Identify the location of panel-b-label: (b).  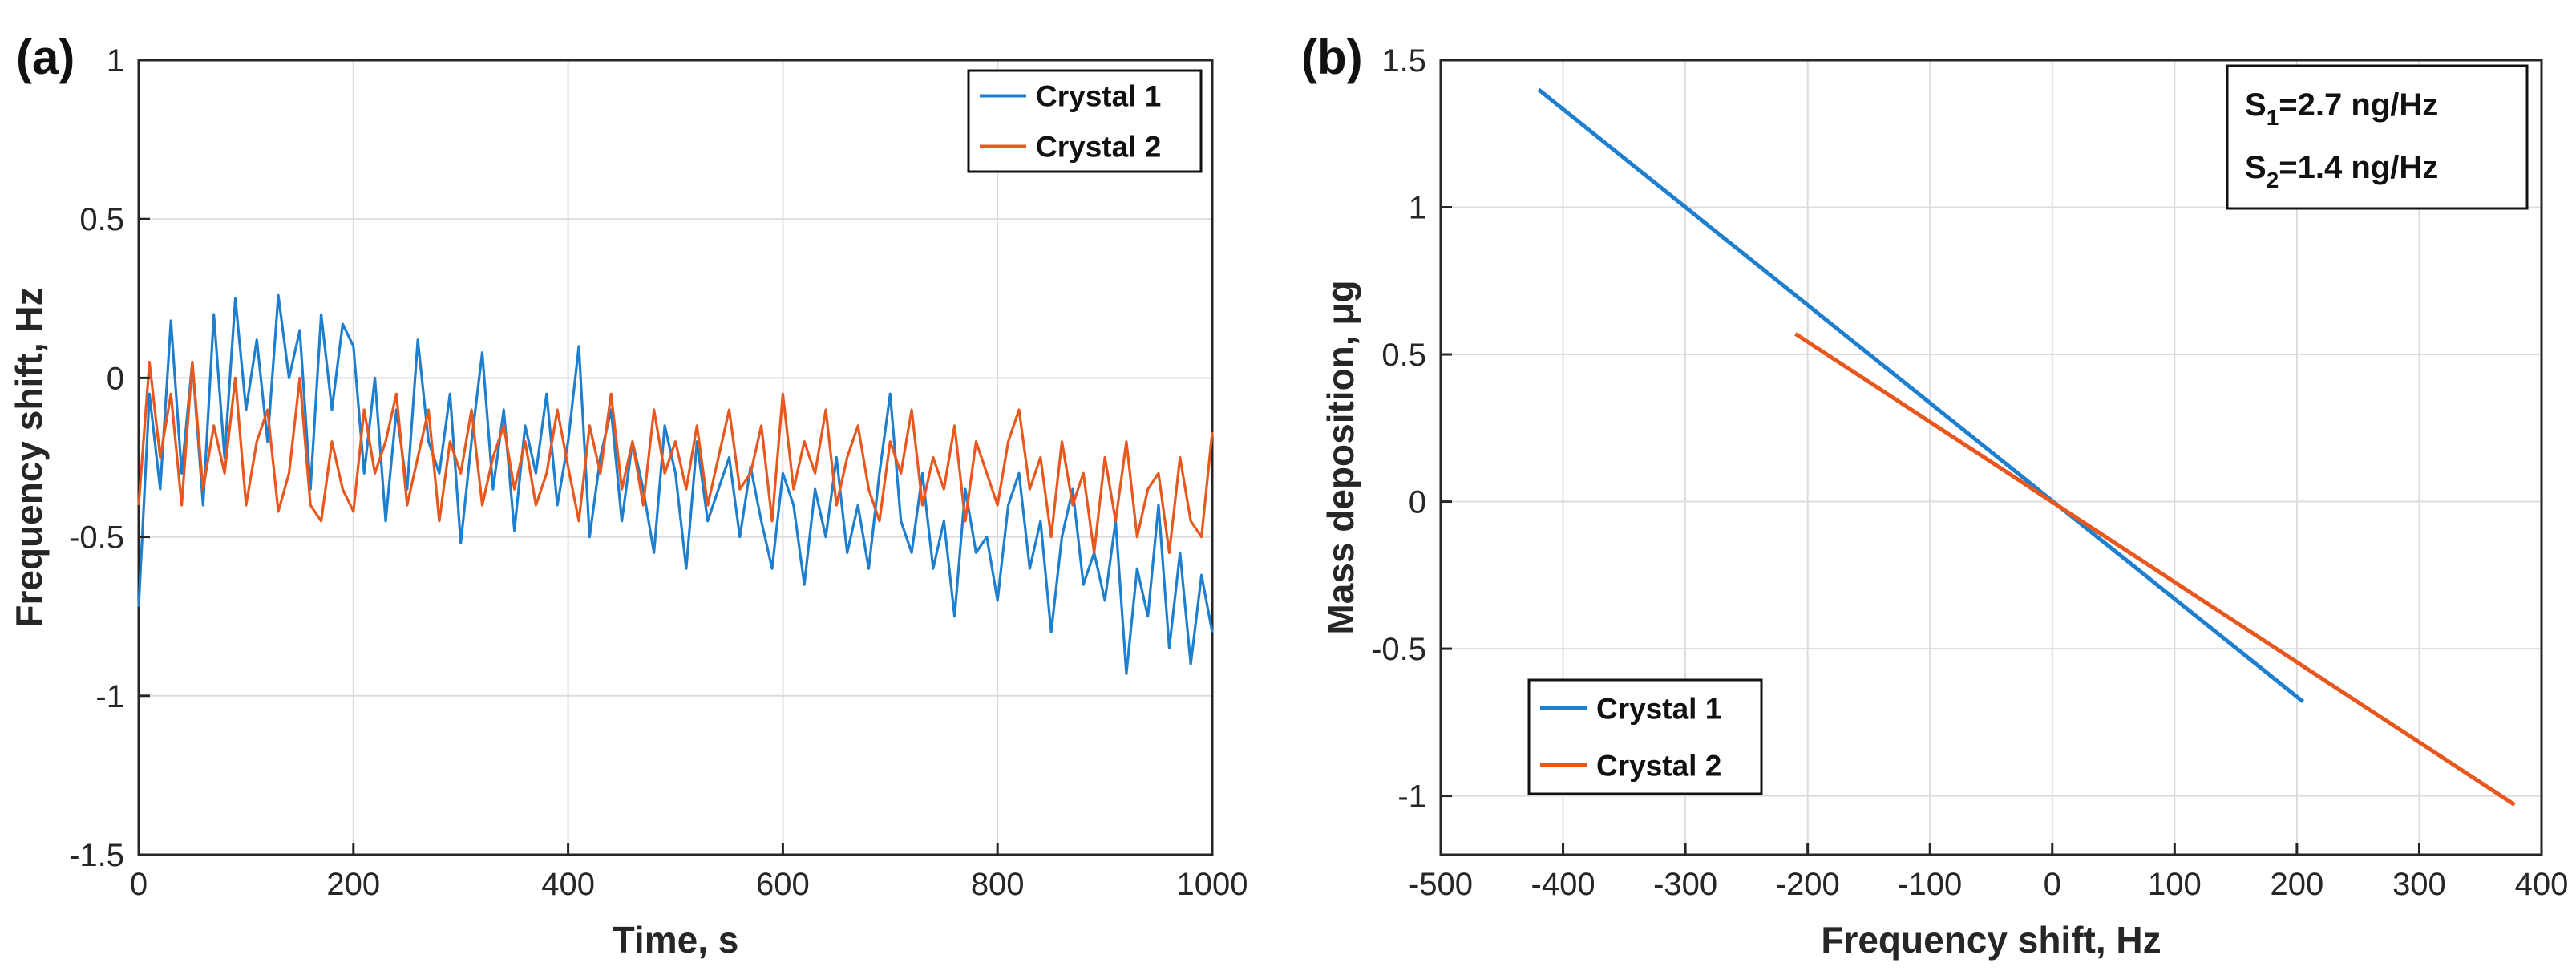
(1332, 57).